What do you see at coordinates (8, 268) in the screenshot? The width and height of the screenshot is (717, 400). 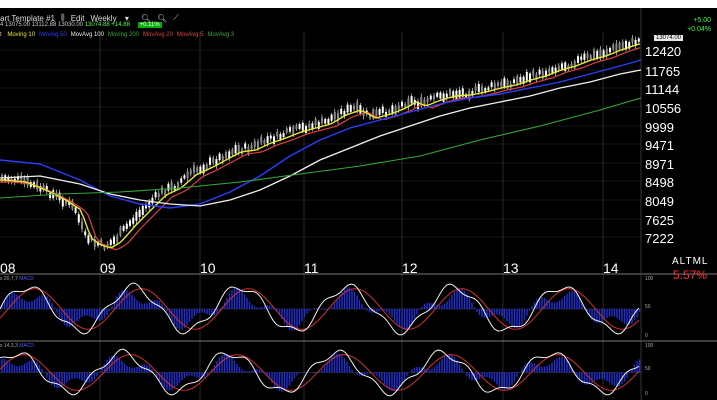 I see `x-tick-label: 08` at bounding box center [8, 268].